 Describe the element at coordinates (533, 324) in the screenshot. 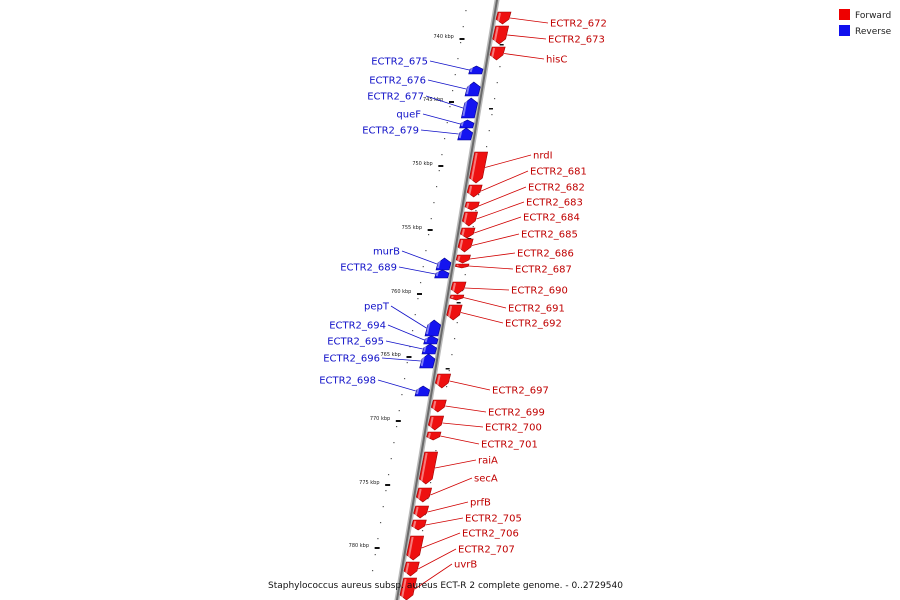

I see `forward-gene-label: ECTR2_692` at that location.